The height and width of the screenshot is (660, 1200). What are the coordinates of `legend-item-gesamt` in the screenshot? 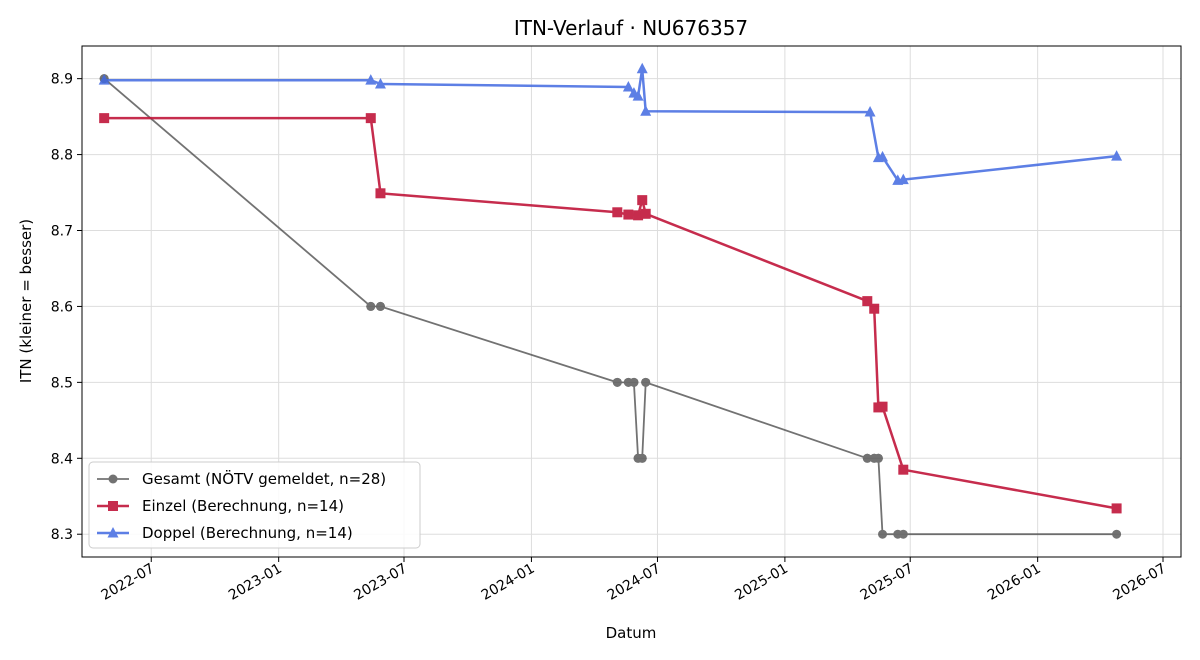 It's located at (113, 479).